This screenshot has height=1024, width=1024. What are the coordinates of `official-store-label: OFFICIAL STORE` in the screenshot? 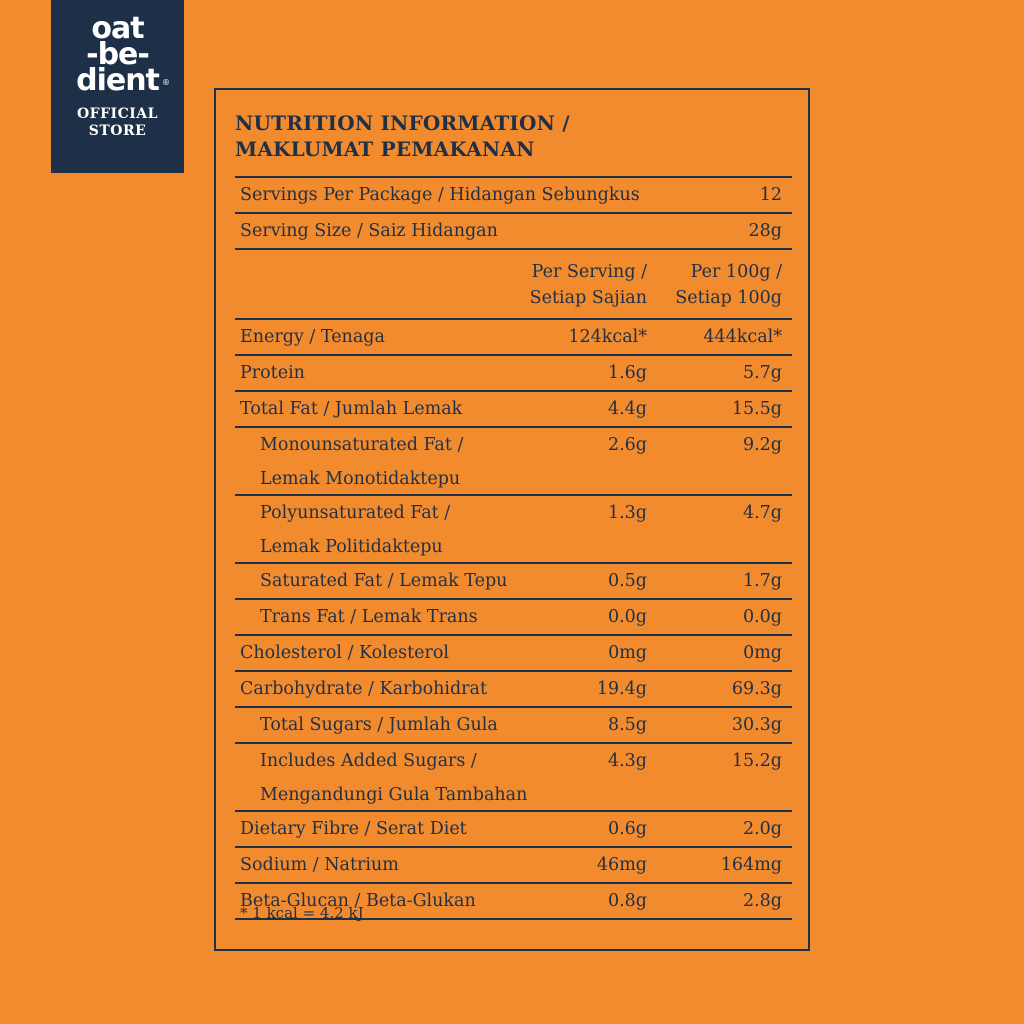 It's located at (117, 123).